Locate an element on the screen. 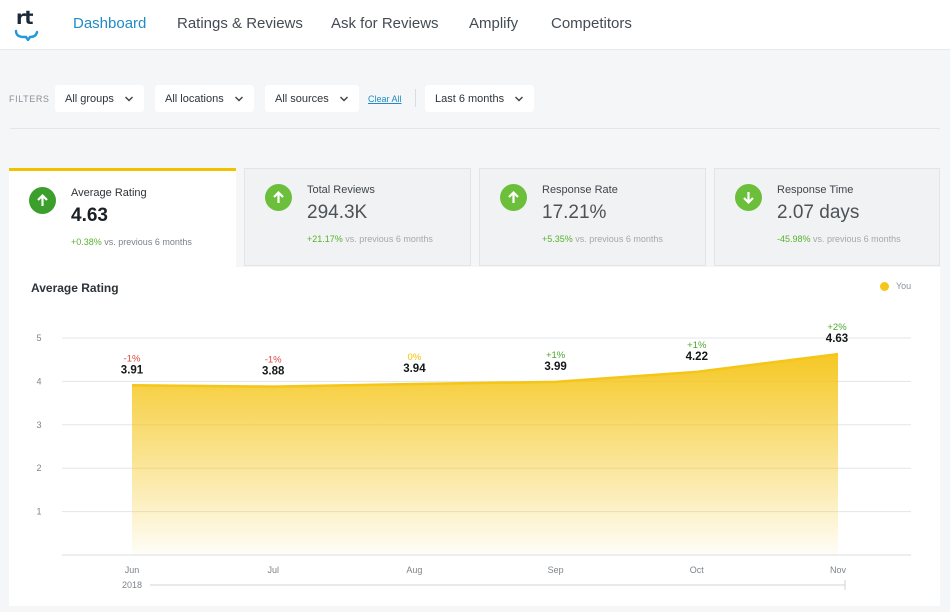 Image resolution: width=950 pixels, height=612 pixels. kpi-delta-pct: +21.17% is located at coordinates (325, 239).